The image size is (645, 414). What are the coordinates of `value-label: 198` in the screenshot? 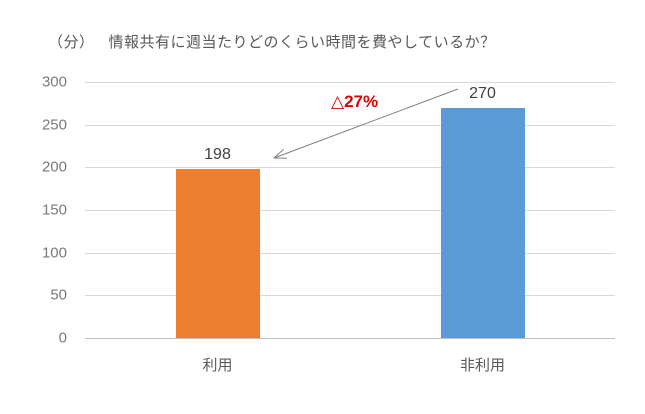 It's located at (217, 155).